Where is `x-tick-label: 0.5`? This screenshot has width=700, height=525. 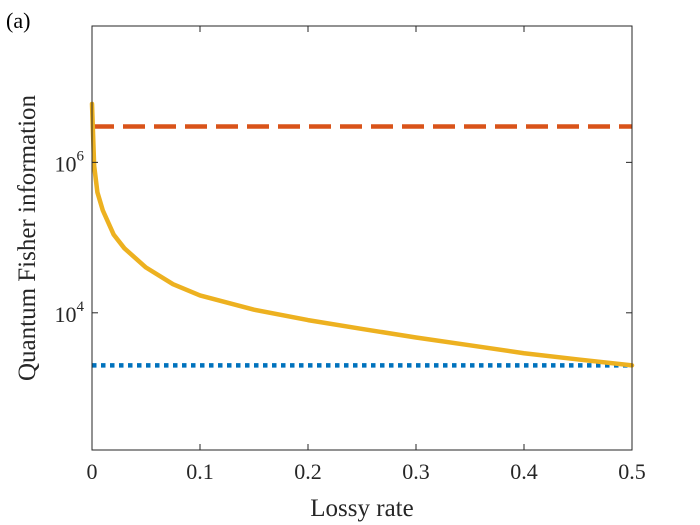 x-tick-label: 0.5 is located at coordinates (632, 471).